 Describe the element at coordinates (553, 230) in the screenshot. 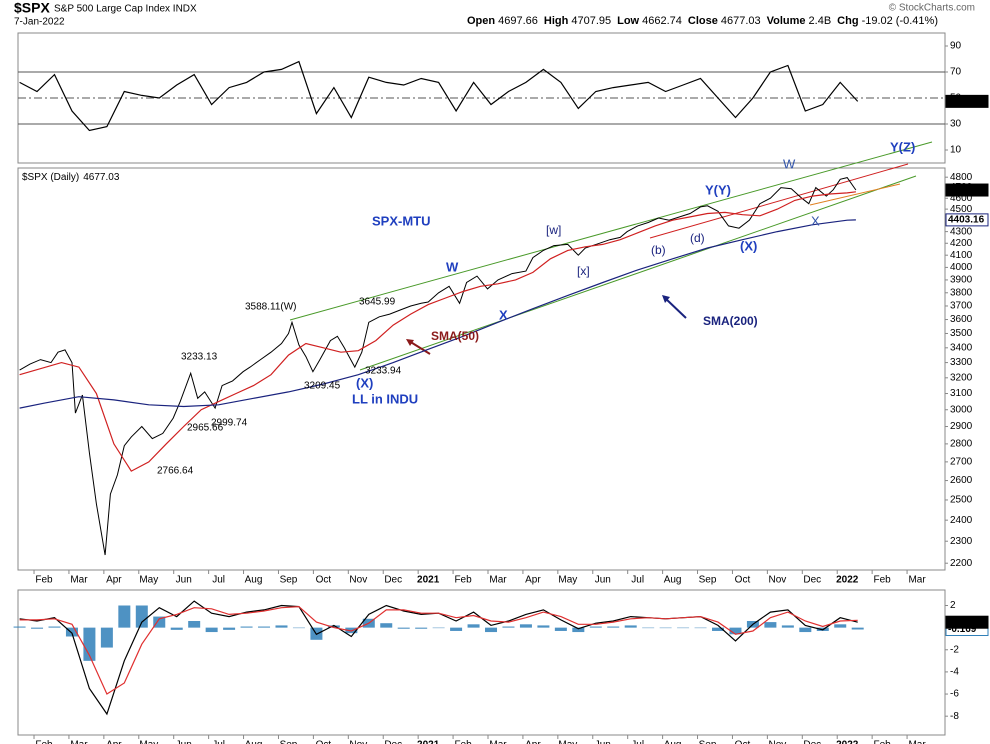

I see `annotation: [w]` at that location.